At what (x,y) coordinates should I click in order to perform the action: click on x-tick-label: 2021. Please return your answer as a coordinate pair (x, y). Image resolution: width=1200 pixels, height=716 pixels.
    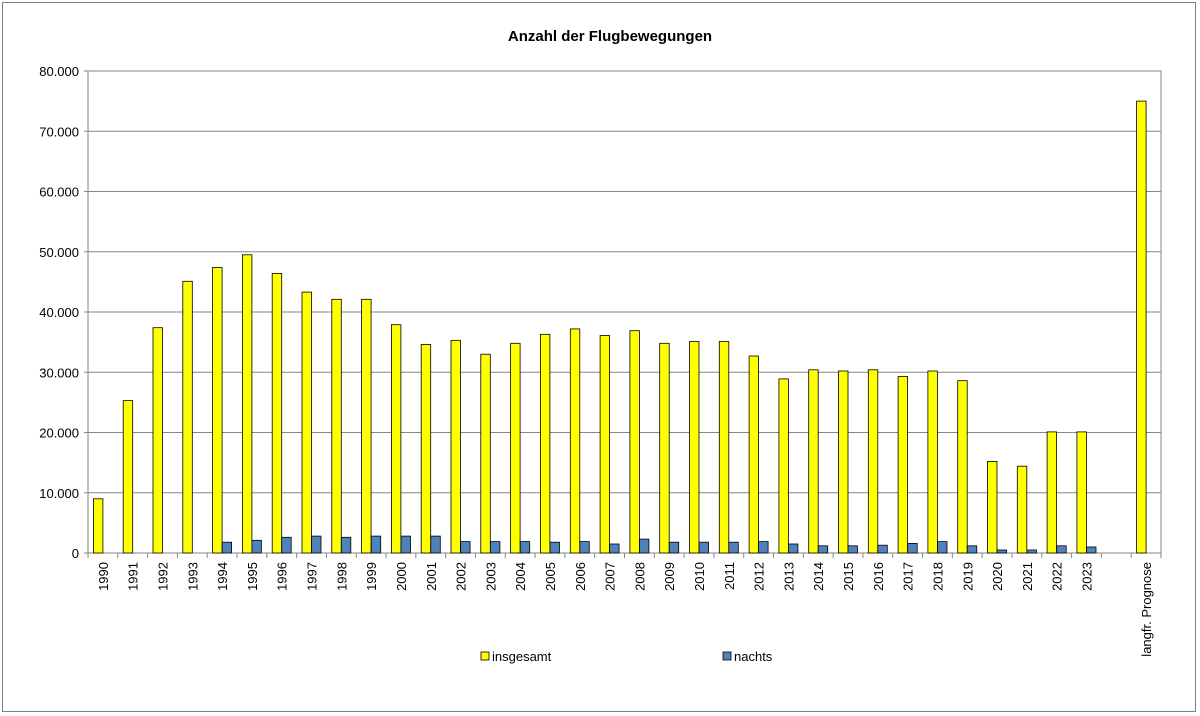
    Looking at the image, I should click on (1027, 576).